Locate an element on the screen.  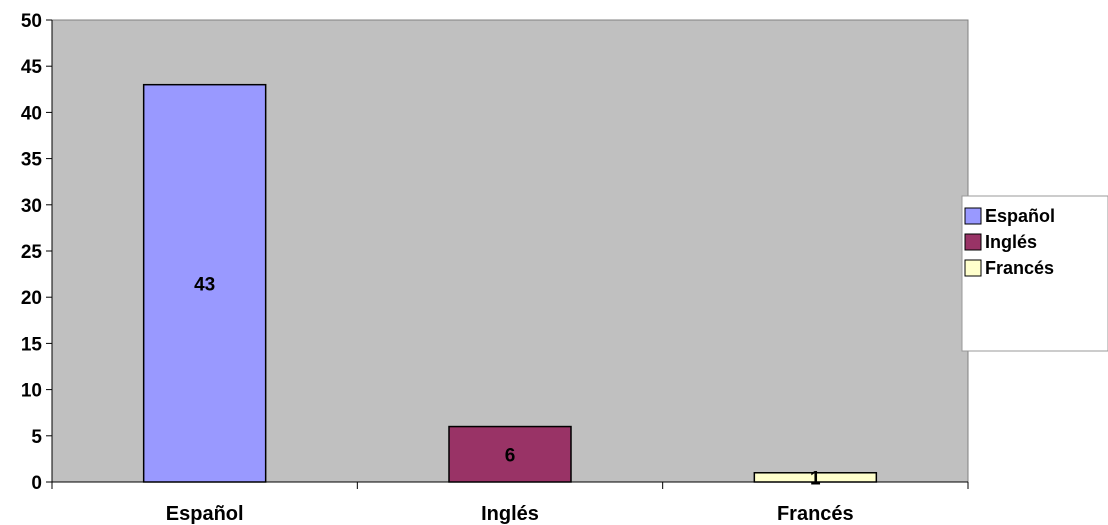
y-tick-label: 35 is located at coordinates (32, 160).